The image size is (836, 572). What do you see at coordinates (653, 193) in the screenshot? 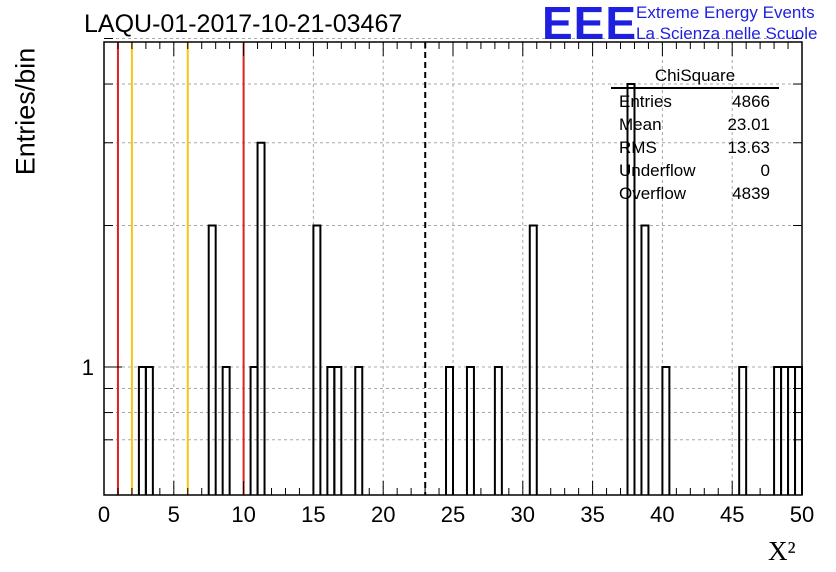
I see `stats-label: Overflow` at bounding box center [653, 193].